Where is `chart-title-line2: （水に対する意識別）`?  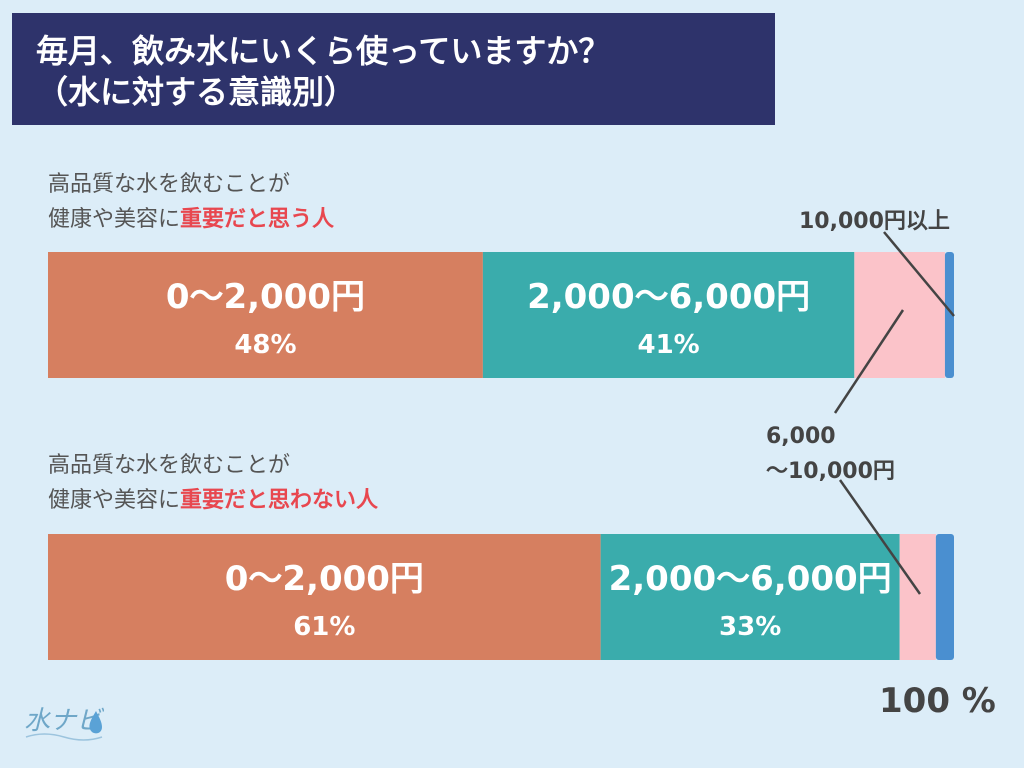 chart-title-line2: （水に対する意識別） is located at coordinates (196, 92).